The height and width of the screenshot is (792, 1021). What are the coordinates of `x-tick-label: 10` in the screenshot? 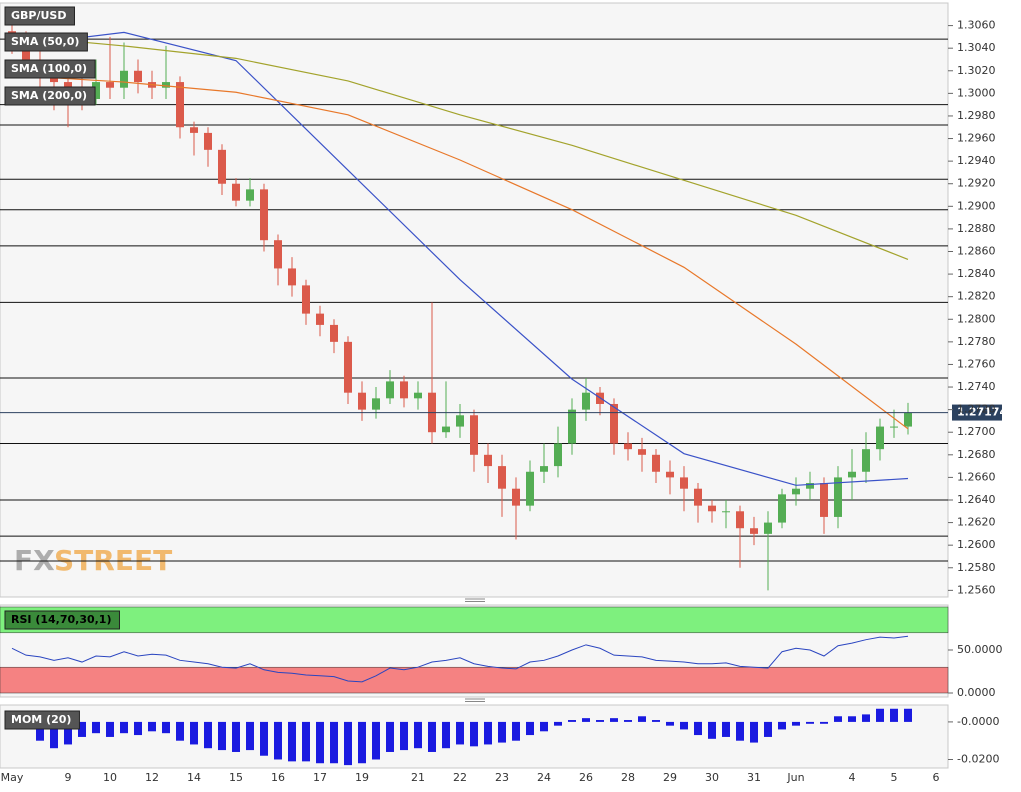 It's located at (110, 777).